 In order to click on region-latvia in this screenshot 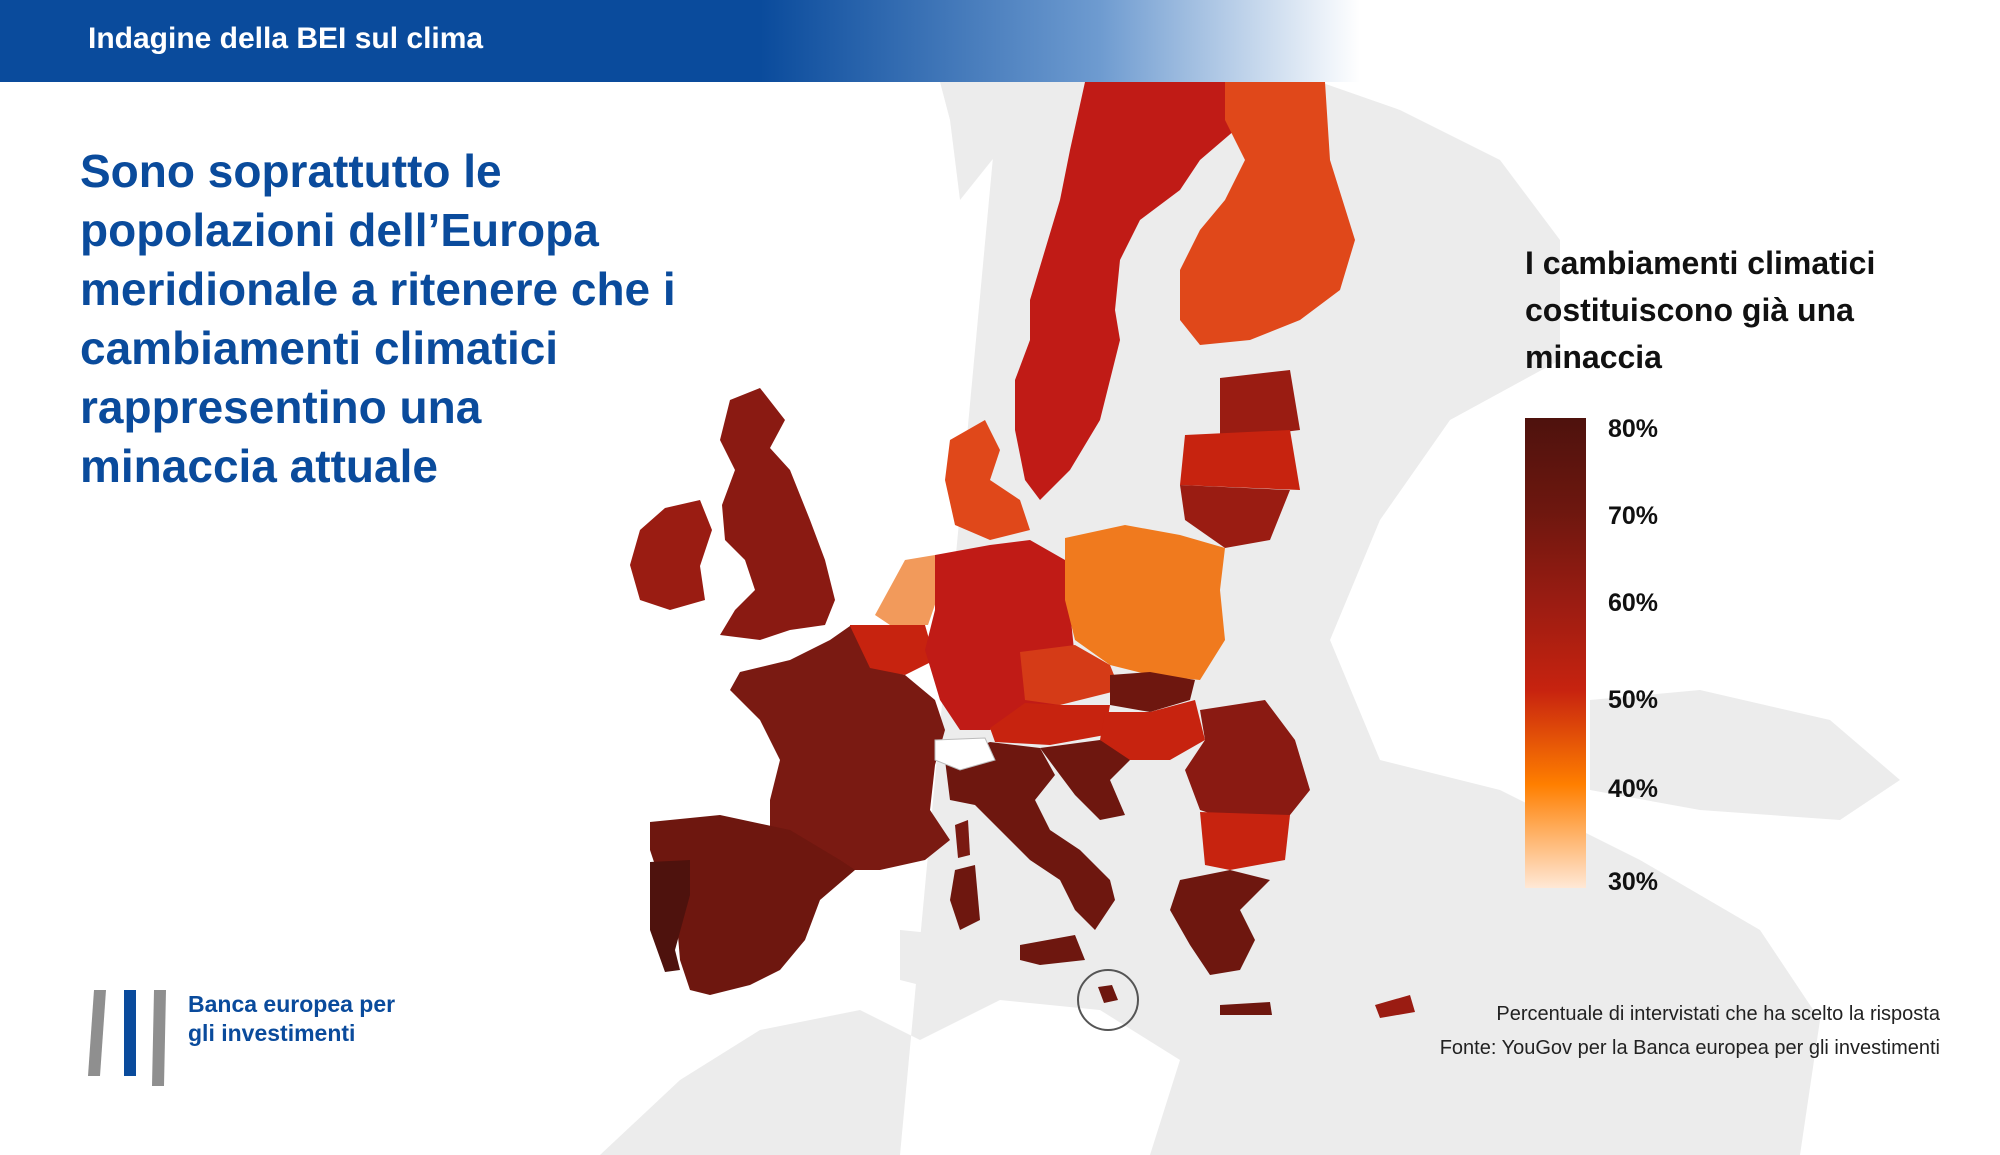, I will do `click(1240, 460)`.